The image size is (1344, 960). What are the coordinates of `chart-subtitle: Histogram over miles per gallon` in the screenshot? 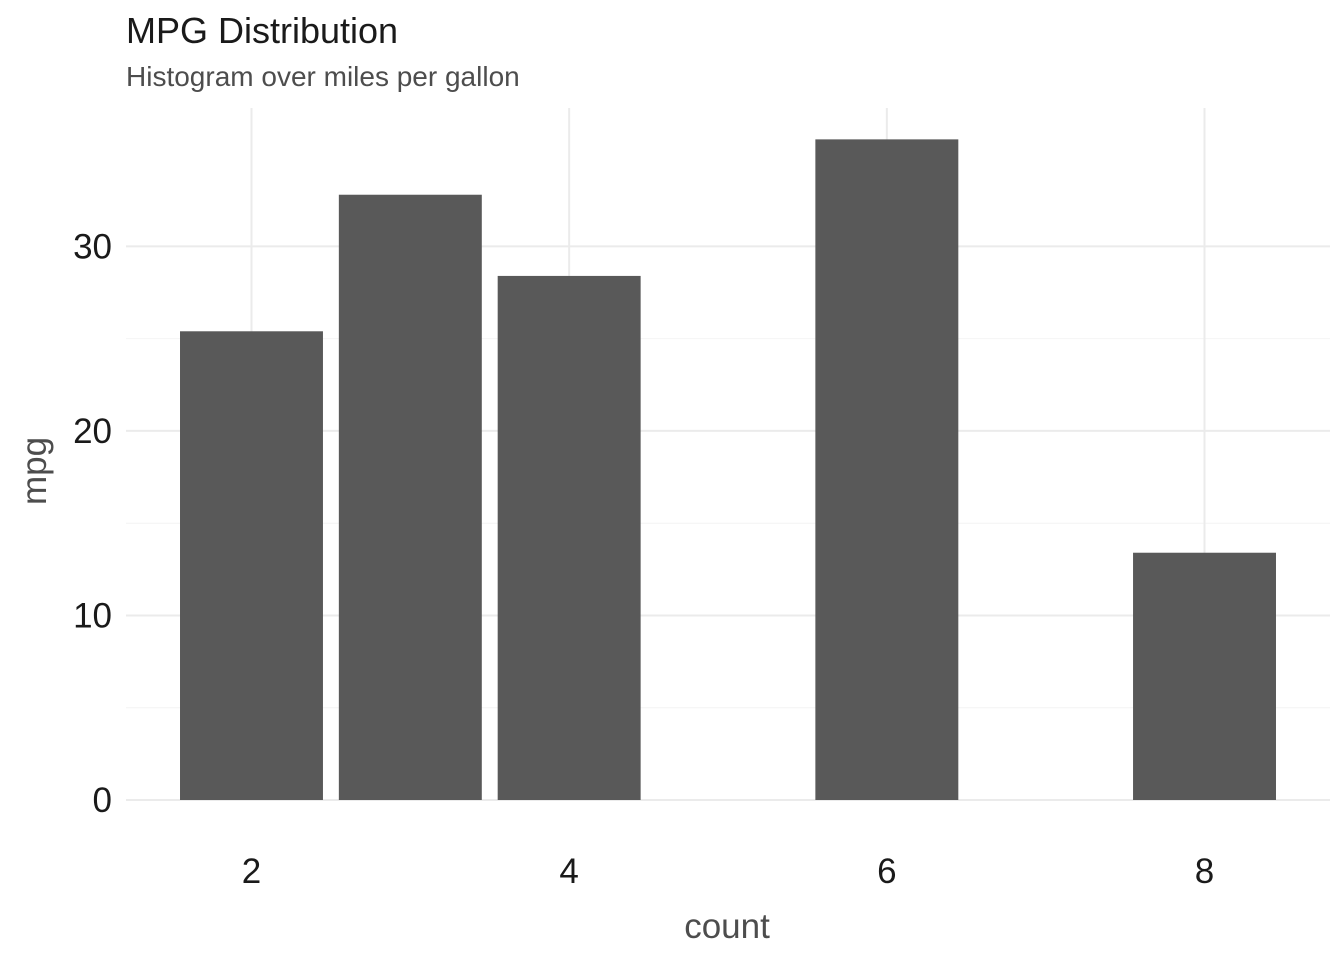 It's located at (323, 76).